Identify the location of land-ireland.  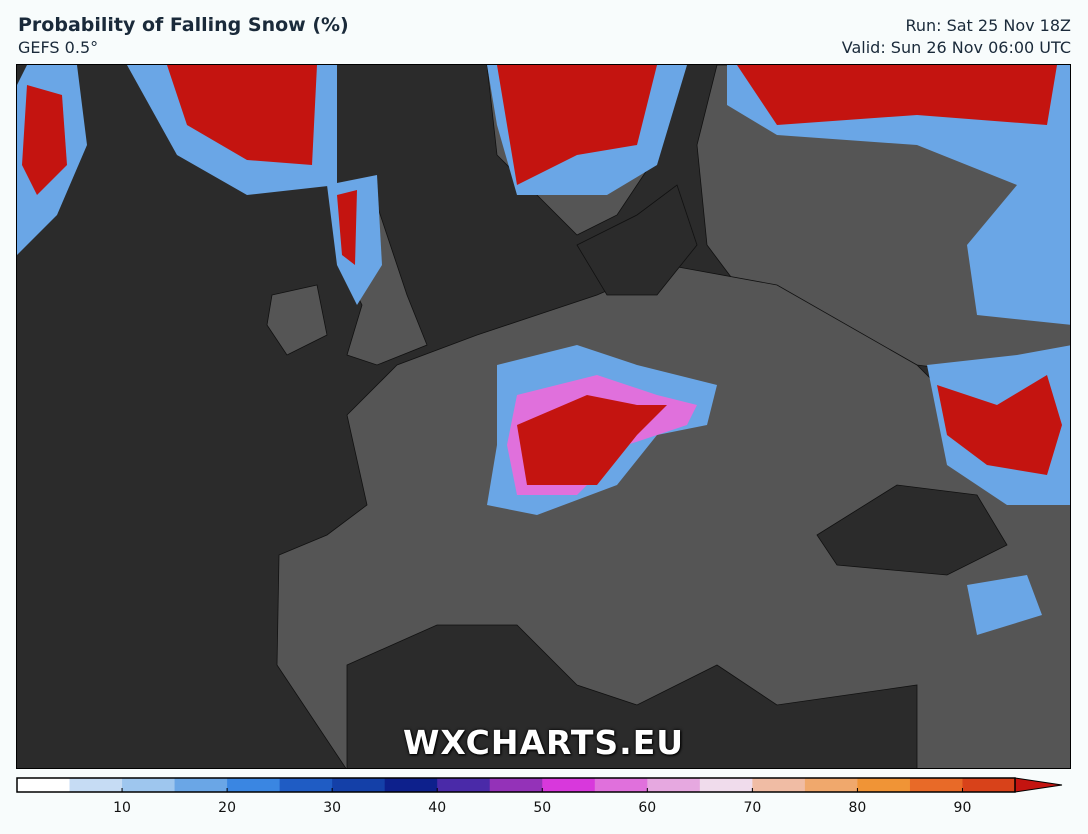
(297, 320).